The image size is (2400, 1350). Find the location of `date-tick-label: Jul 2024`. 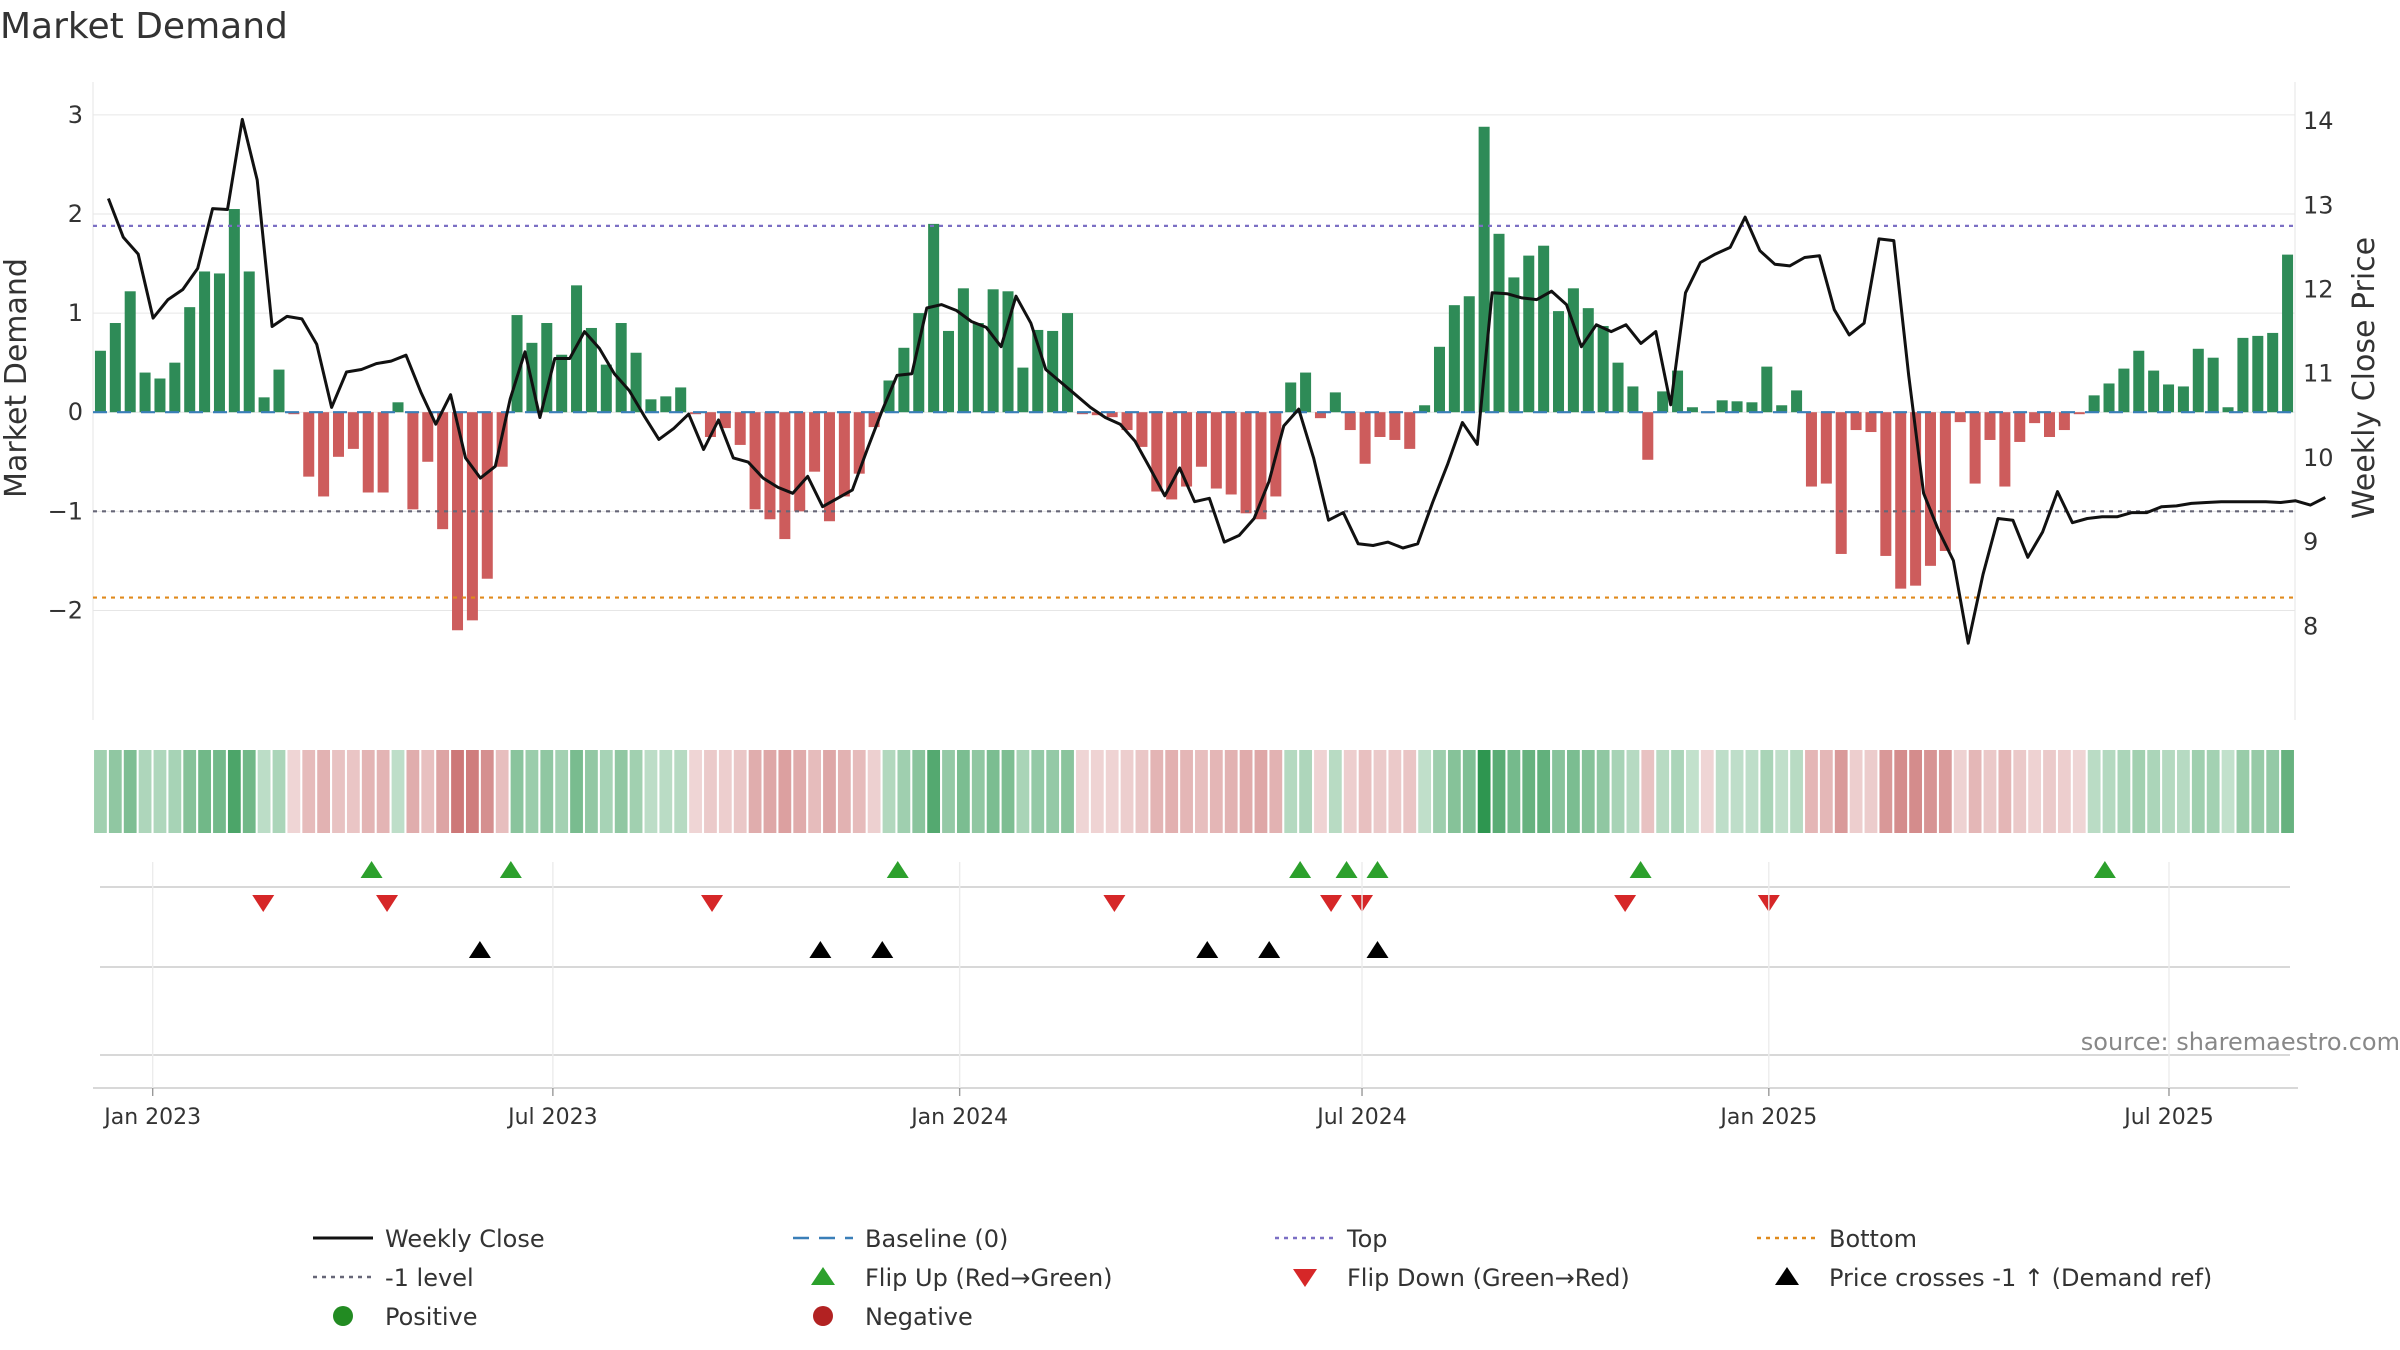

date-tick-label: Jul 2024 is located at coordinates (1361, 1117).